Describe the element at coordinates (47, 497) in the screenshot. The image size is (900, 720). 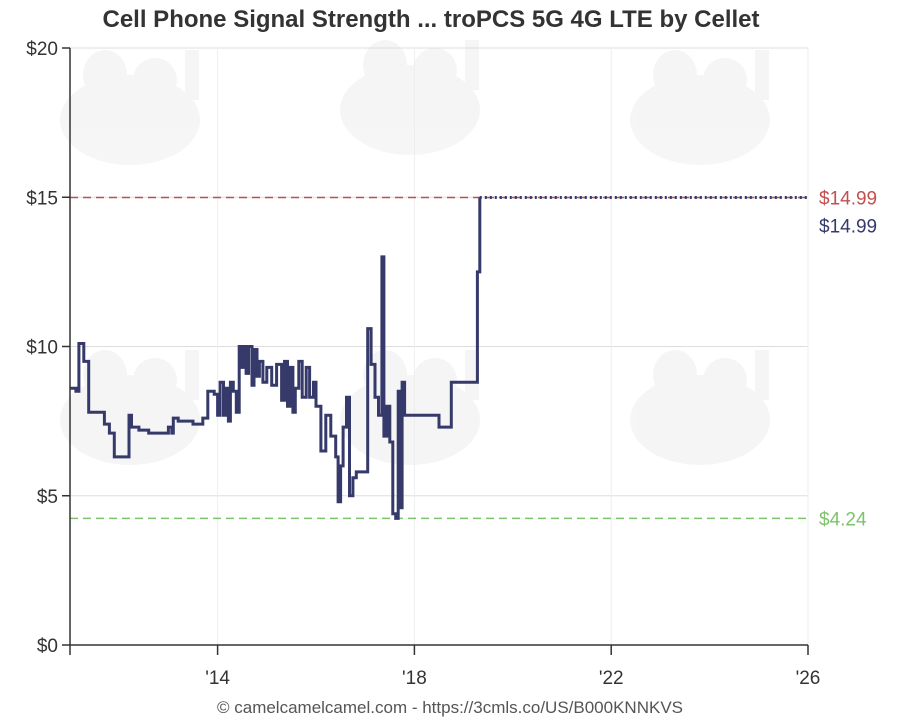
I see `y-tick-label-1: $5` at that location.